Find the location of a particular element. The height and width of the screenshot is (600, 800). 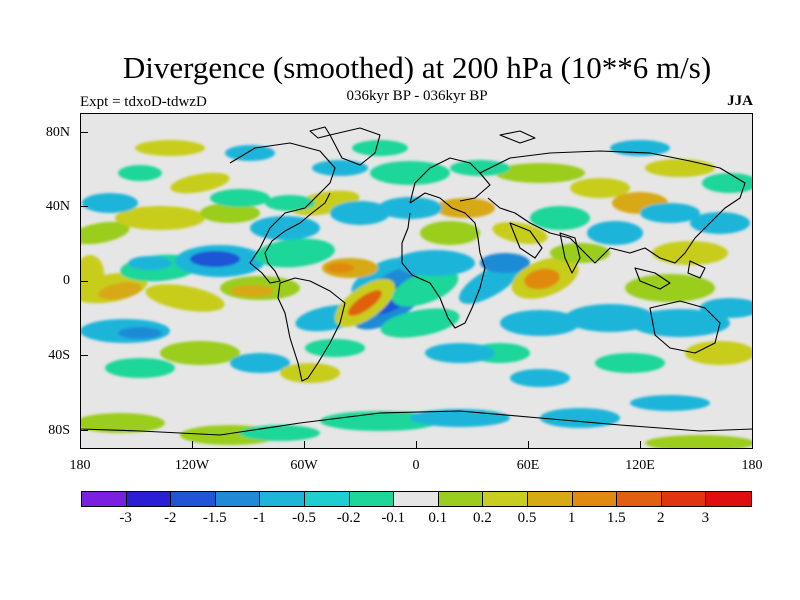

lon-label-180e: 180 is located at coordinates (752, 465).